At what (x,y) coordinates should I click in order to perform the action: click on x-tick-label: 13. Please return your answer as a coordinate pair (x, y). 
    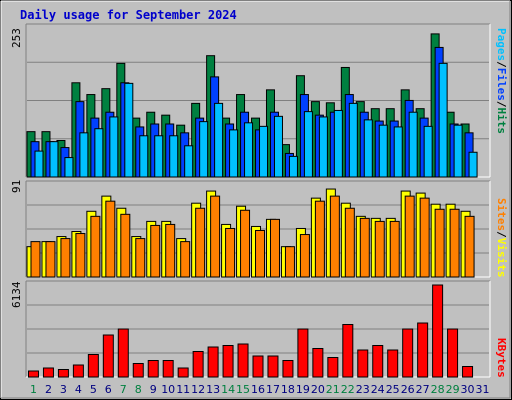
    Looking at the image, I should click on (213, 389).